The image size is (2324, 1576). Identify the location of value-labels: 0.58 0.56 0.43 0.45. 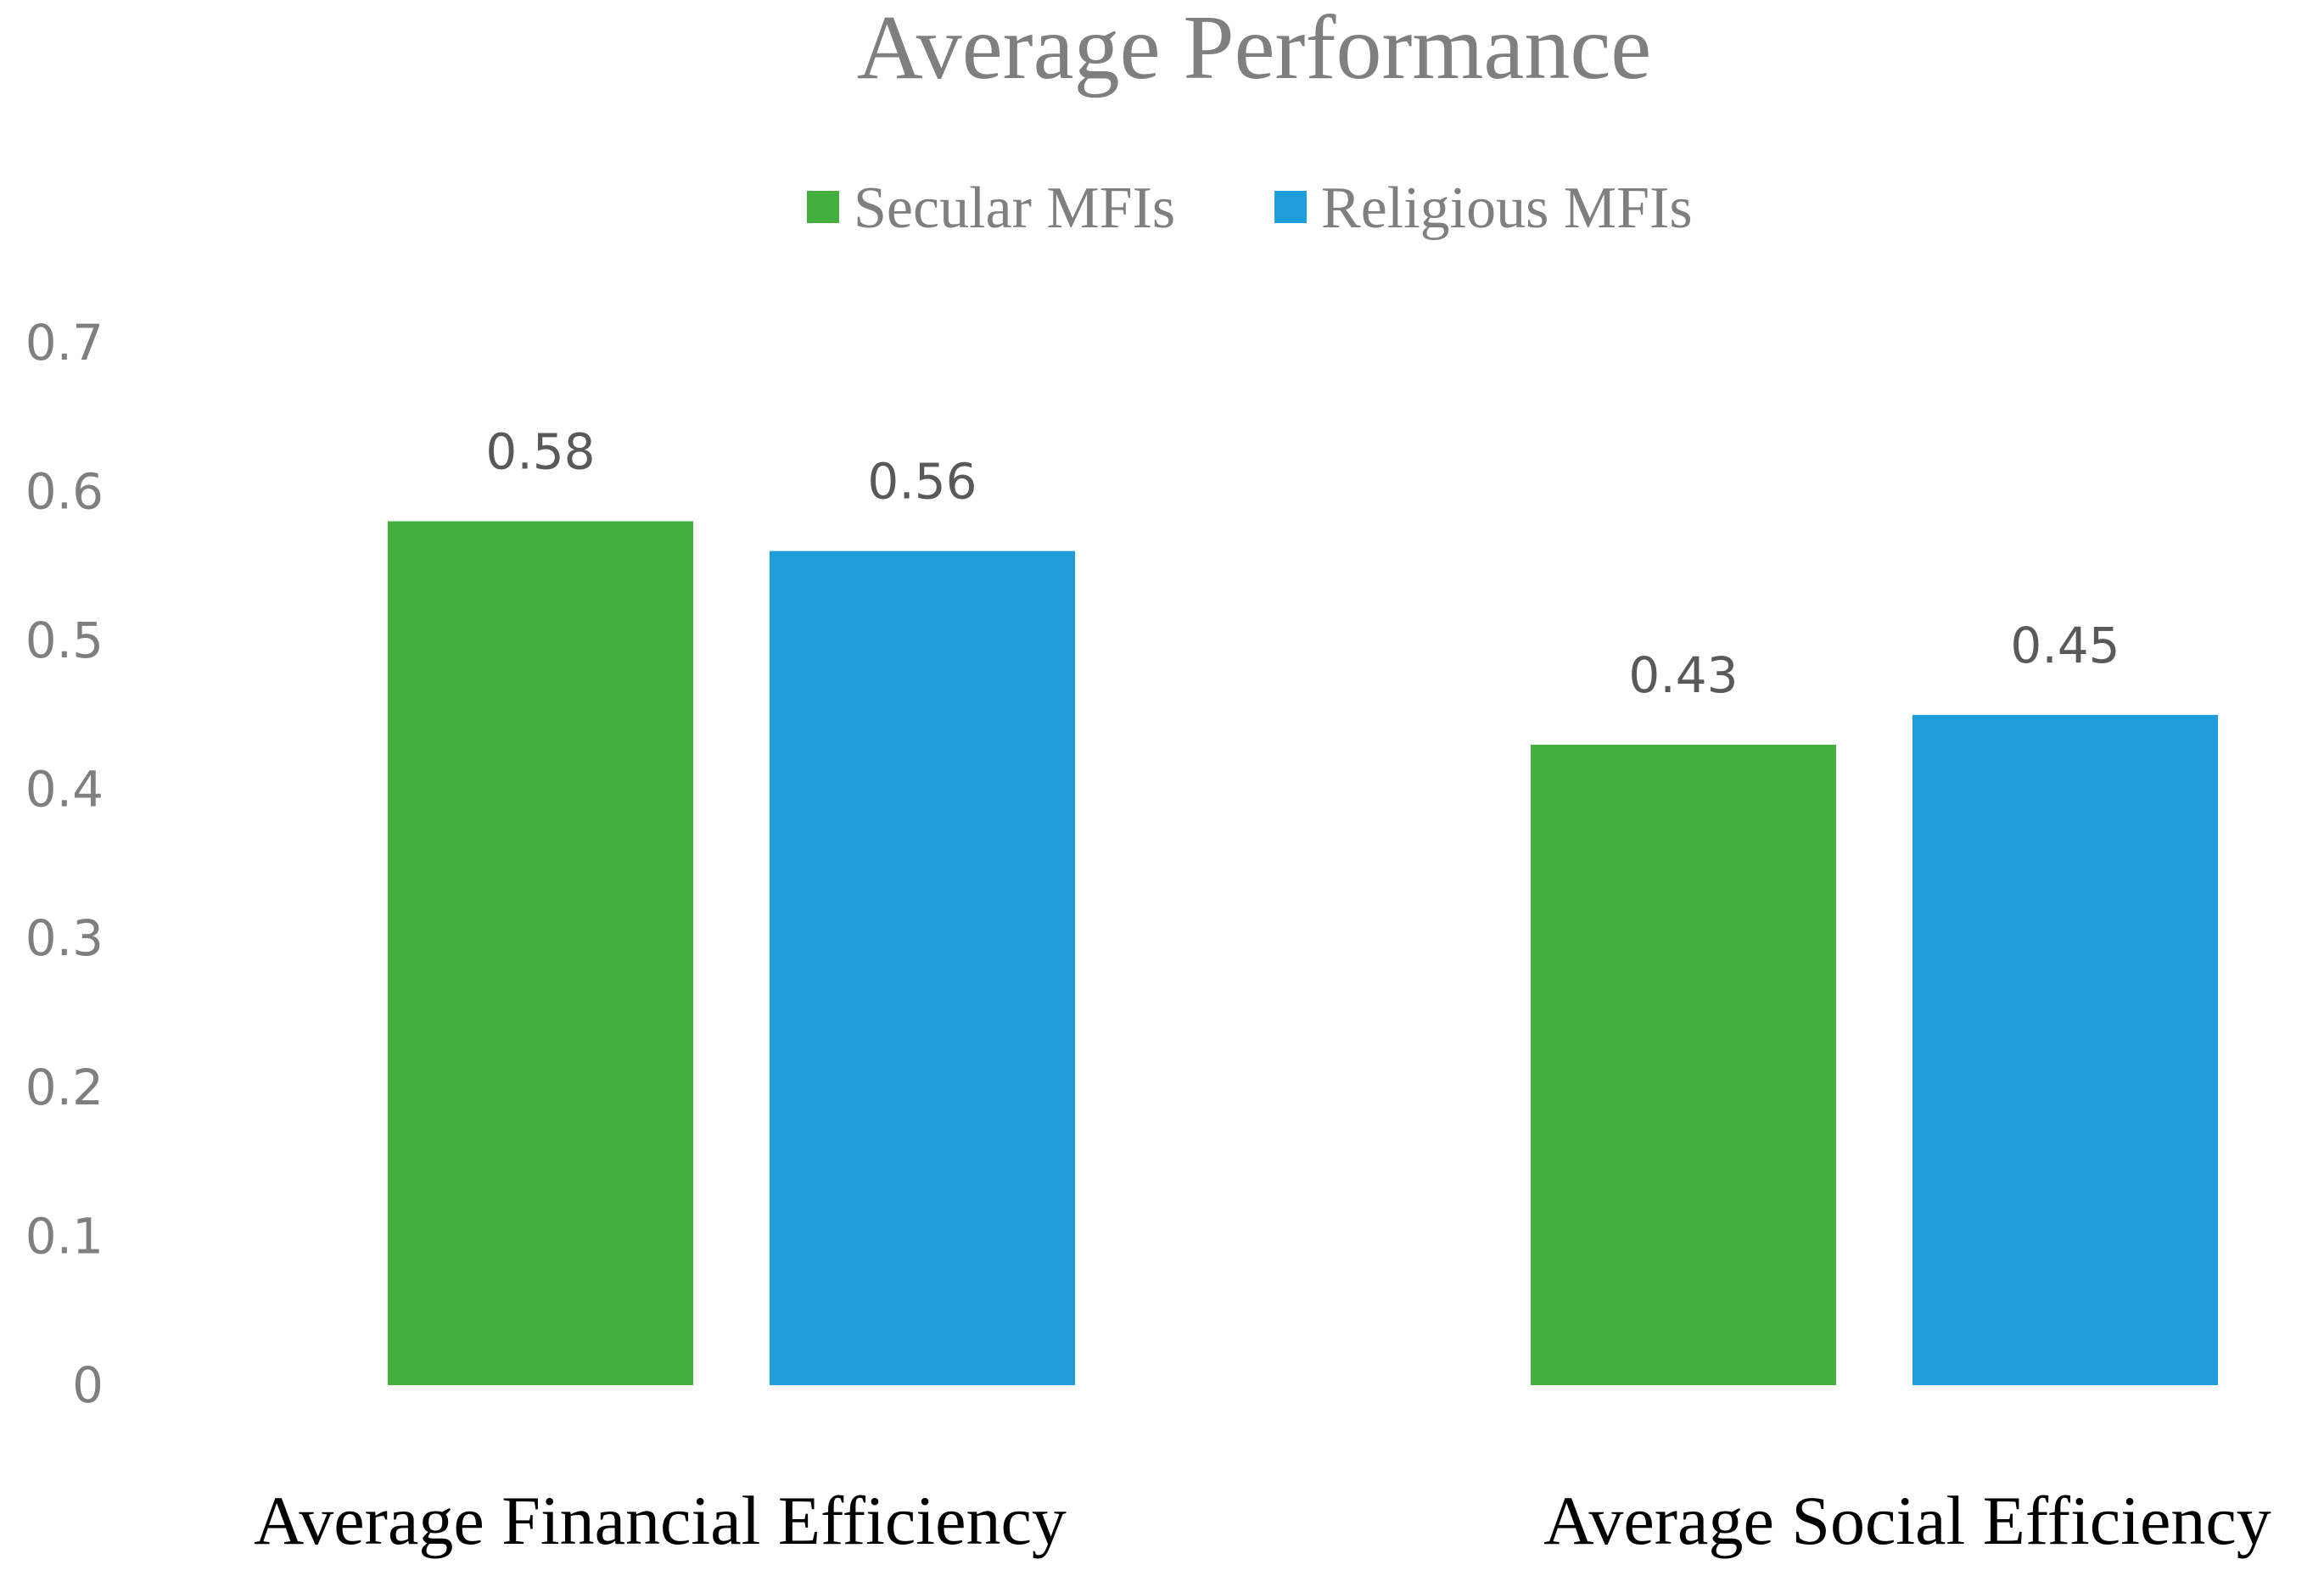
(1302, 563).